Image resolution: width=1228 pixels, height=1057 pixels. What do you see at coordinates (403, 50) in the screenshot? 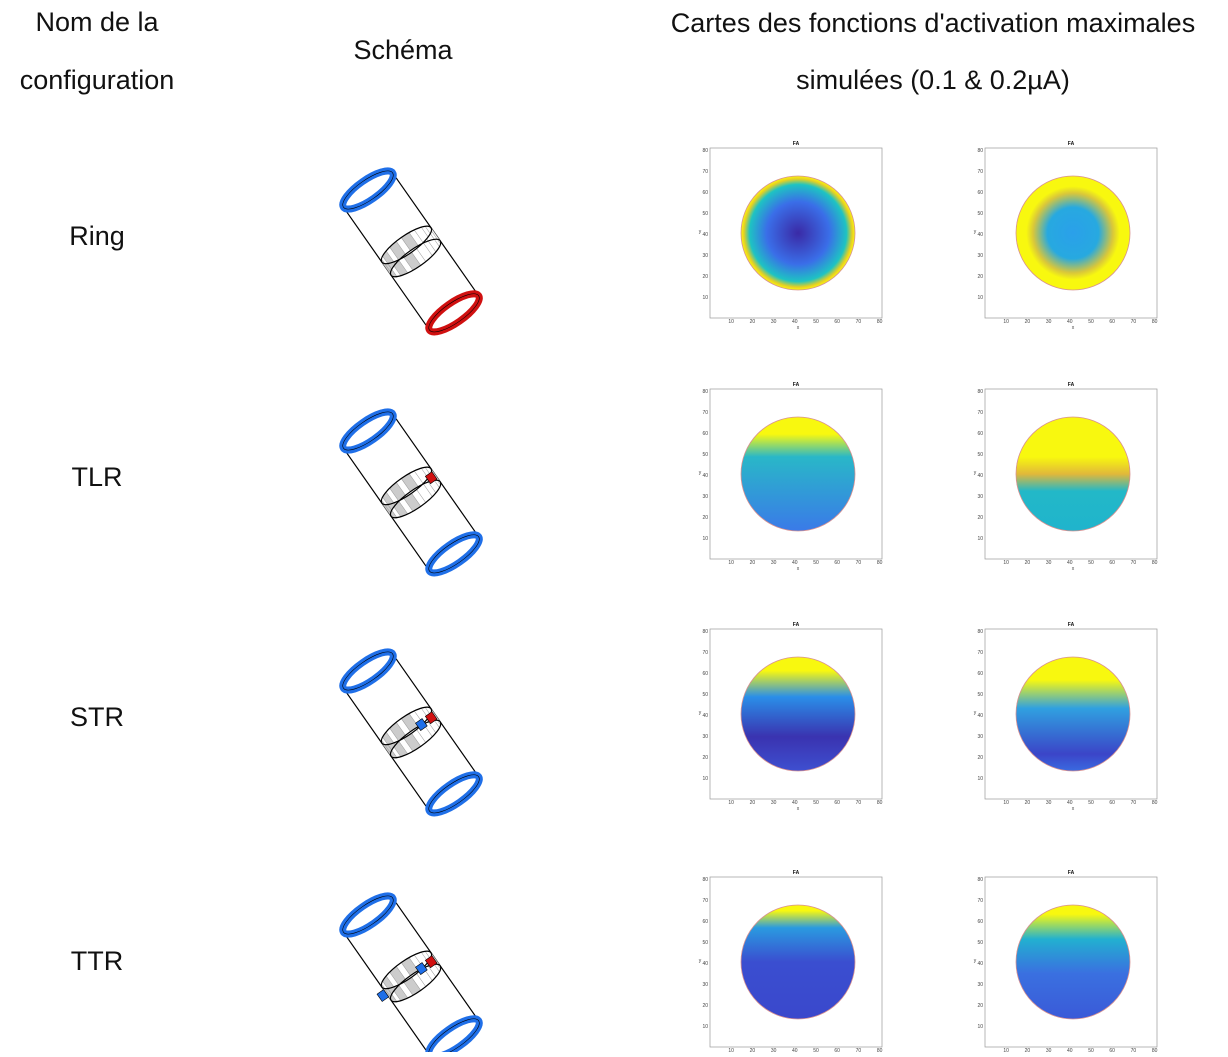
I see `header: Schéma` at bounding box center [403, 50].